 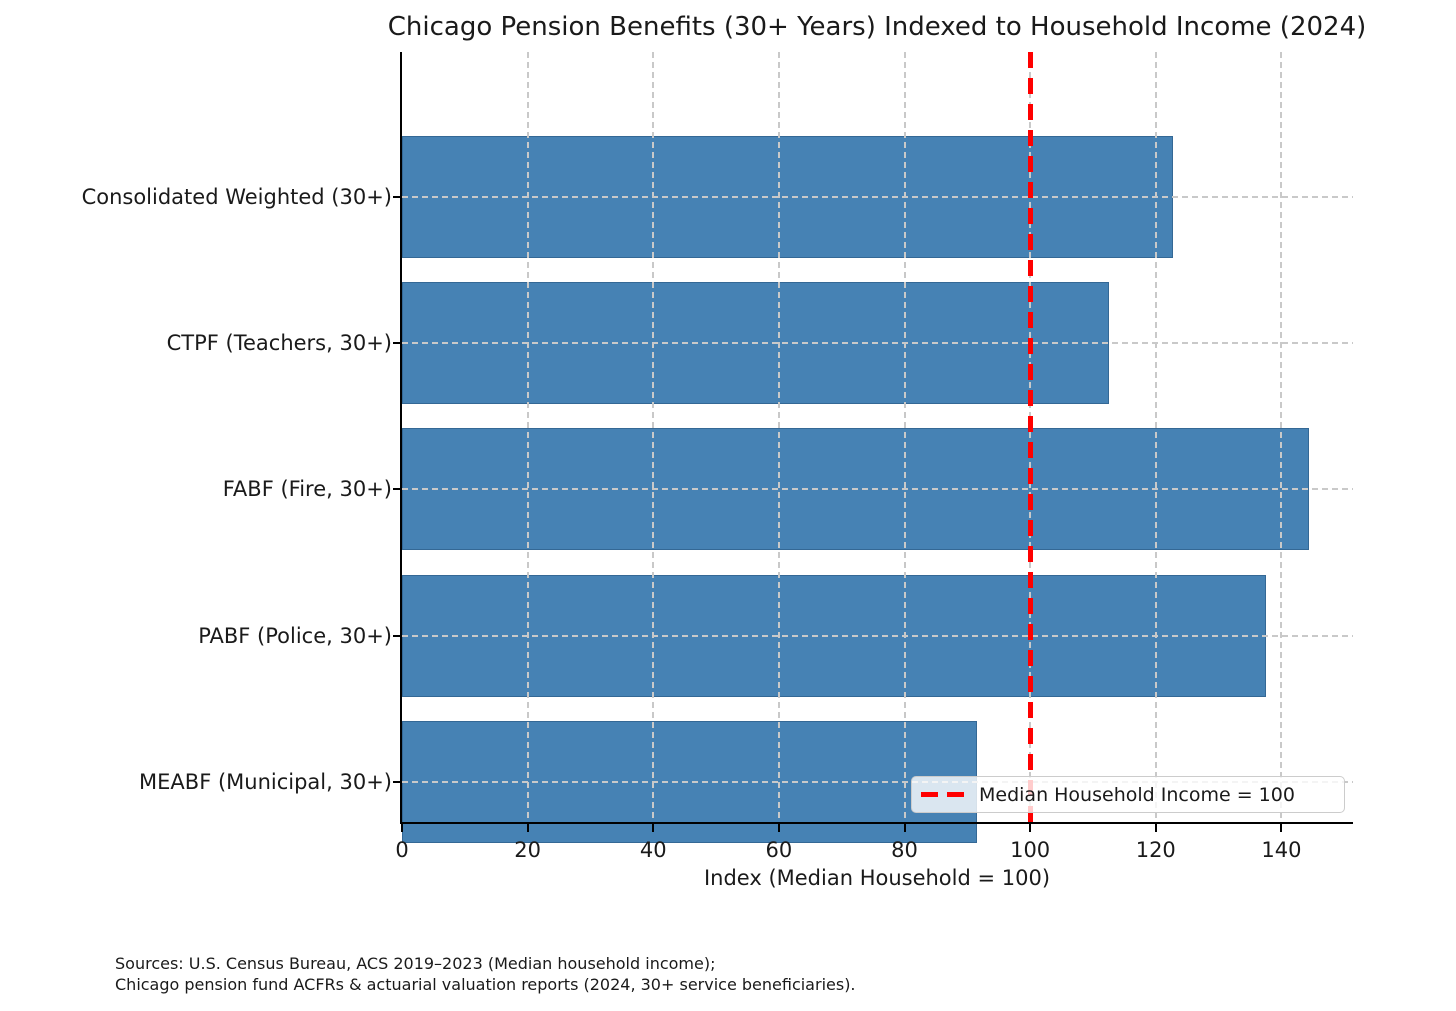 What do you see at coordinates (402, 850) in the screenshot?
I see `x-tick-label-0: 0` at bounding box center [402, 850].